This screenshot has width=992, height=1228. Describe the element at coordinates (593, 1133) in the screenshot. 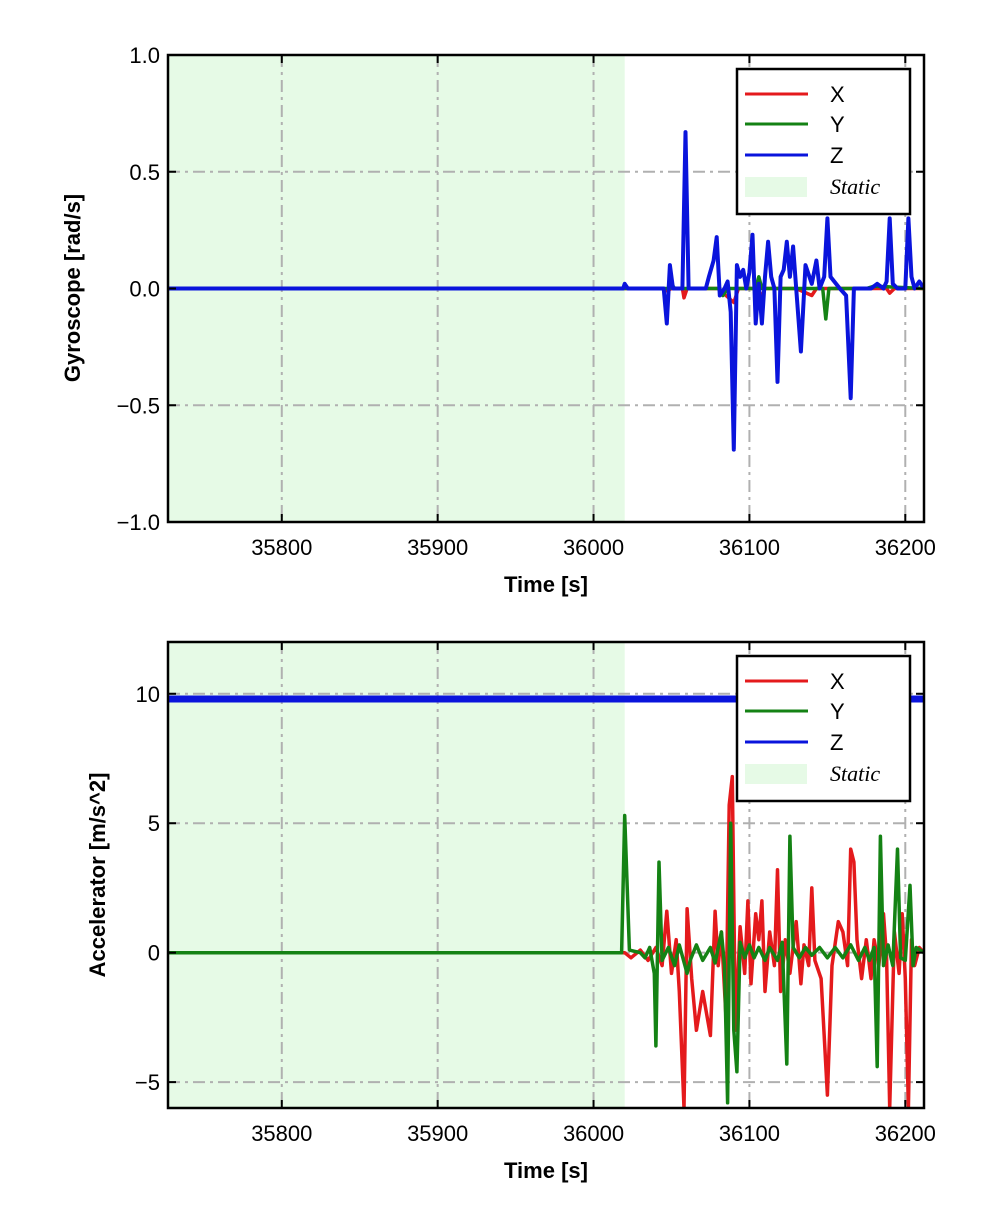

I see `accelerator-x-tick-label-2: 36000` at that location.